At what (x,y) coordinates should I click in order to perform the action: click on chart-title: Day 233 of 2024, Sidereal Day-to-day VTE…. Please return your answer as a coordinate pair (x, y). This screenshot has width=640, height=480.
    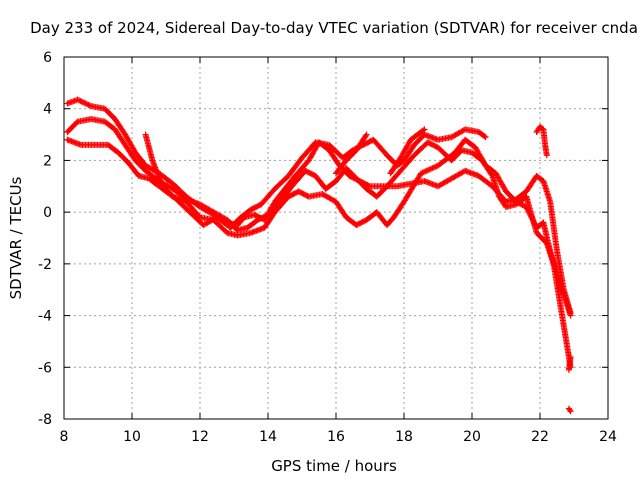
    Looking at the image, I should click on (334, 28).